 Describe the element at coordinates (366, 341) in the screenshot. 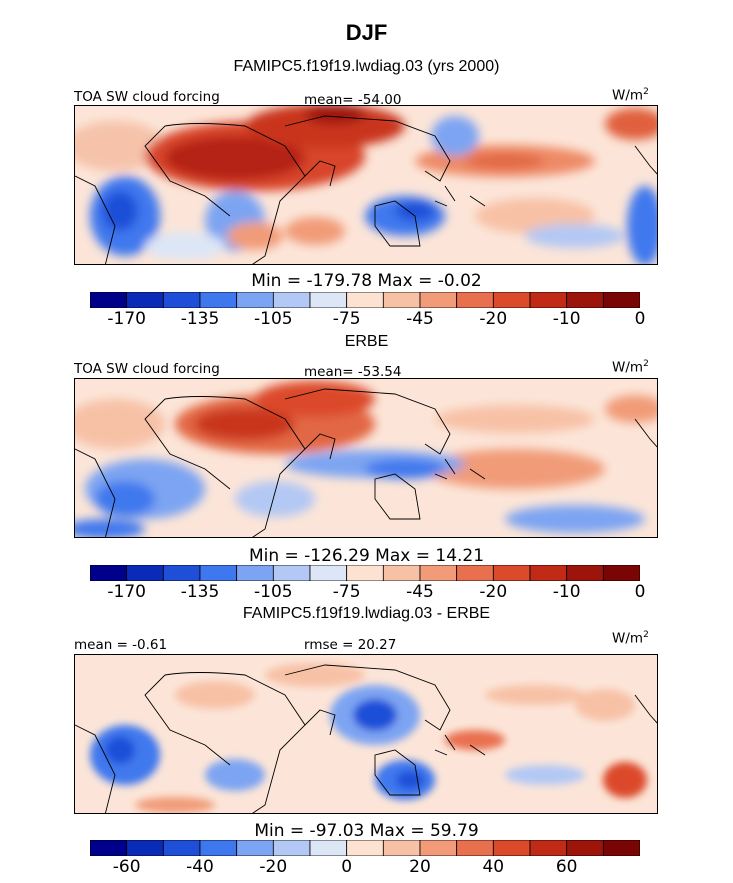

I see `panel-2-heading: ERBE` at that location.